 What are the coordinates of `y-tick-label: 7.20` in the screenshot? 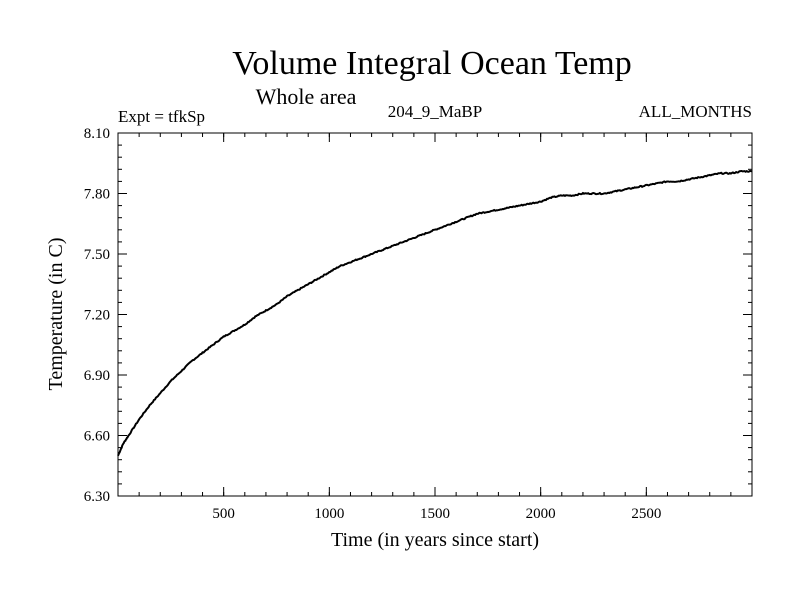 It's located at (97, 316).